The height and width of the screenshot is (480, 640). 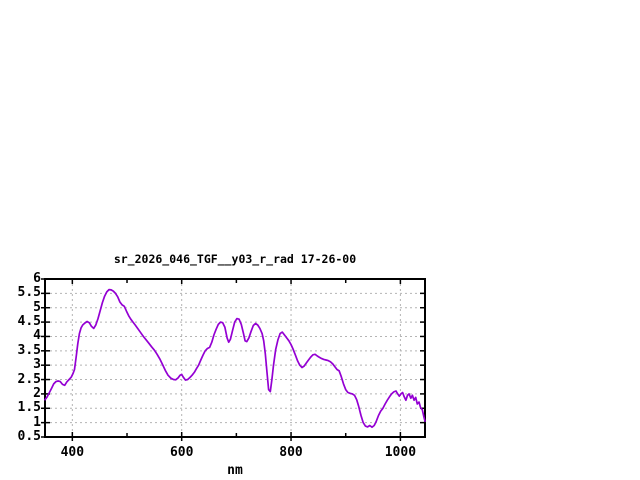 What do you see at coordinates (37, 393) in the screenshot?
I see `y-tick-label: 2` at bounding box center [37, 393].